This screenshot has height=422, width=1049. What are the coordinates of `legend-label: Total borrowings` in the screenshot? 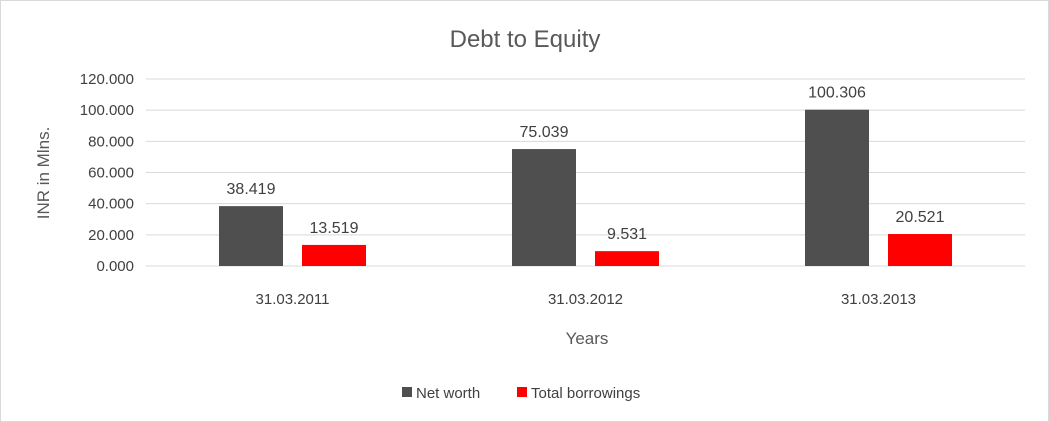 It's located at (585, 393).